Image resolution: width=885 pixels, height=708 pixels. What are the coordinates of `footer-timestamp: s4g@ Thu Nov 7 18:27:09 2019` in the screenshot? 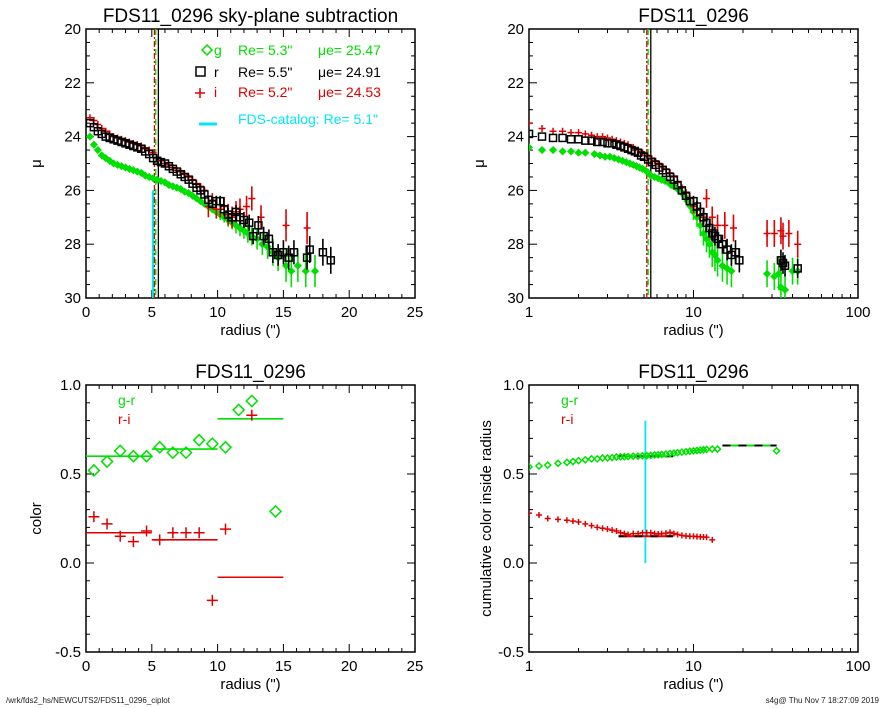 It's located at (822, 700).